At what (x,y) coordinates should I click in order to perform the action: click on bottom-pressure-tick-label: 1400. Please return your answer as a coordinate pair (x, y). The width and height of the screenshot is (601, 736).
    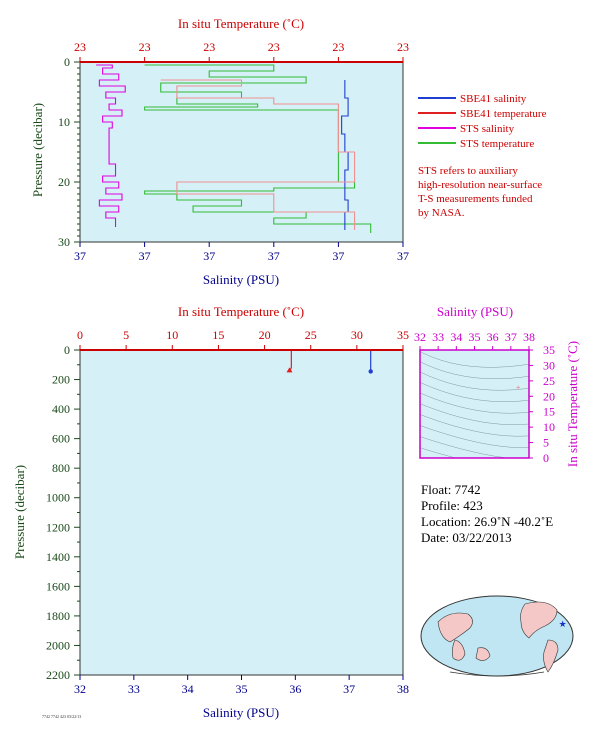
    Looking at the image, I should click on (58, 557).